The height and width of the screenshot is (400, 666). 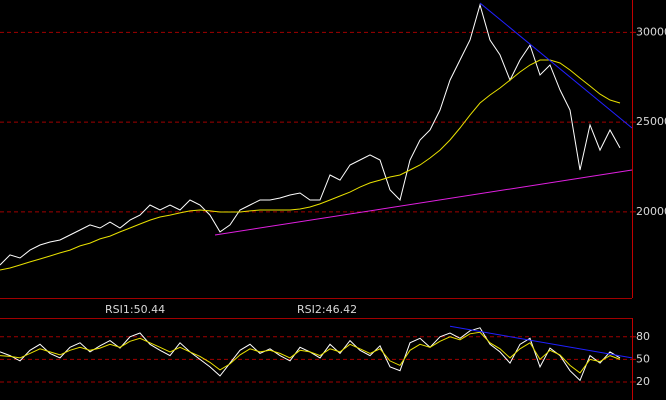 What do you see at coordinates (651, 31) in the screenshot?
I see `y-tick-label: 30000` at bounding box center [651, 31].